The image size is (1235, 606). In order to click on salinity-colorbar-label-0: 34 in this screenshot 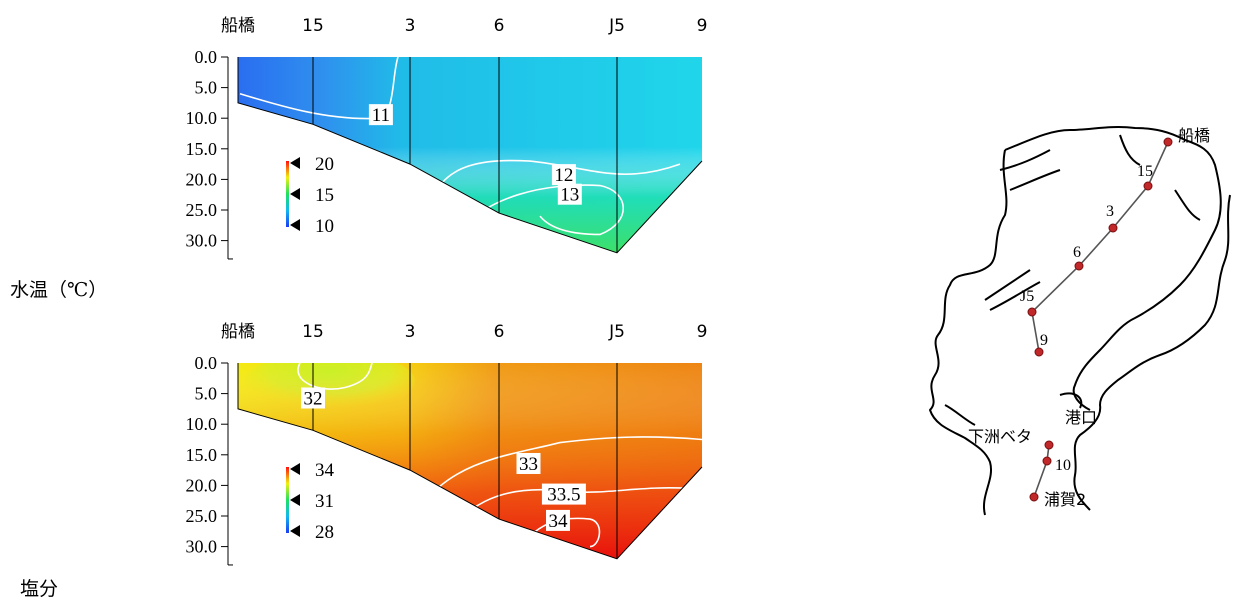, I will do `click(325, 470)`.